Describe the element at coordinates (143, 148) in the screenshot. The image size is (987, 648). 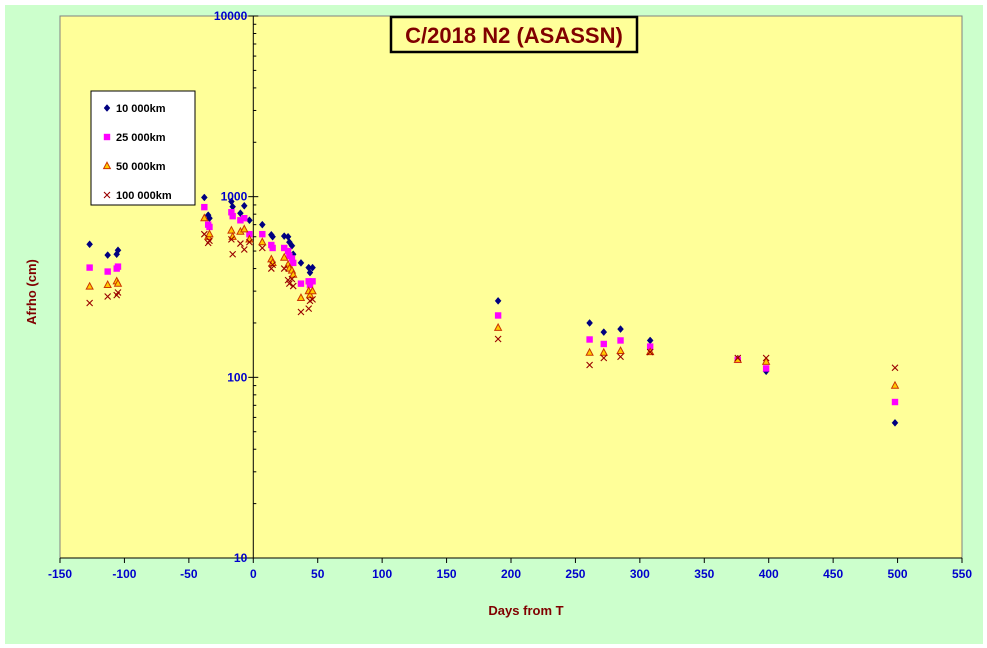
I see `legend: 10 000km 25 000km 50 000km 100 000km` at that location.